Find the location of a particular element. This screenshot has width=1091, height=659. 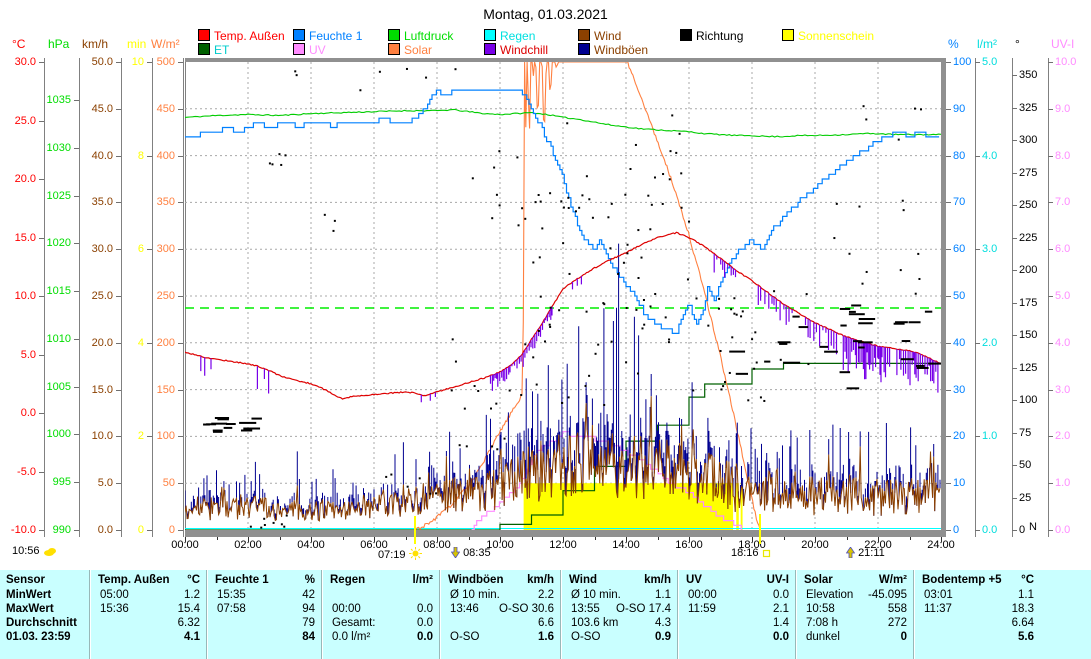

table-cell-value: 0 is located at coordinates (903, 637).